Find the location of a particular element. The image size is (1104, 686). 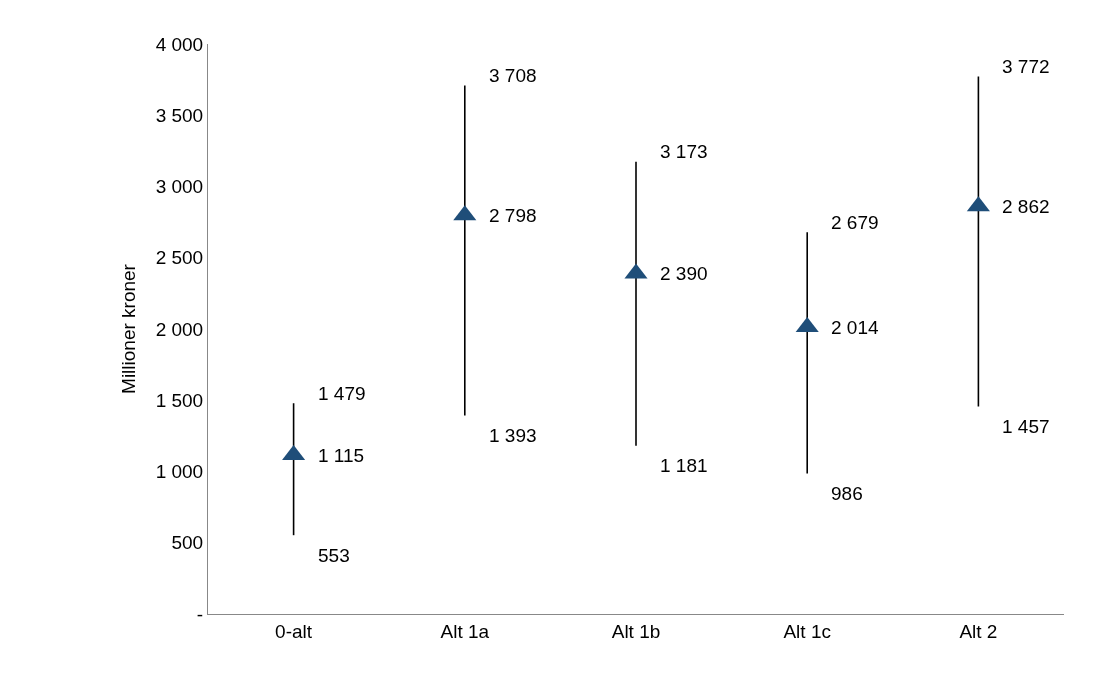

annotation: 553 is located at coordinates (334, 555).